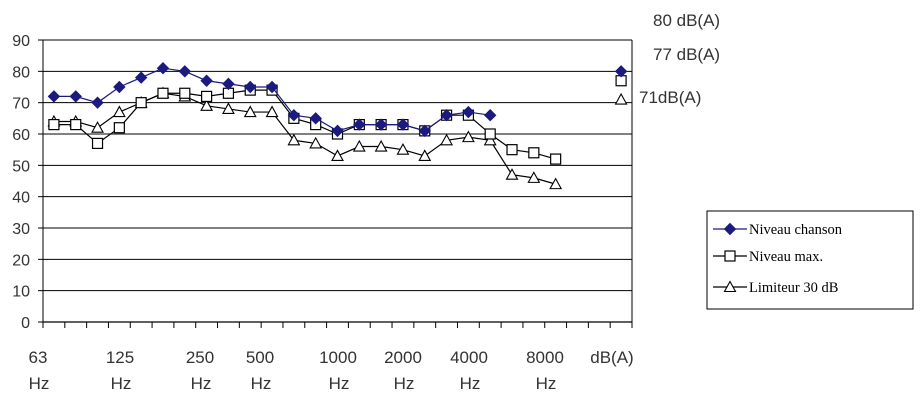 Image resolution: width=920 pixels, height=397 pixels. I want to click on y-tick-label: 20, so click(21, 260).